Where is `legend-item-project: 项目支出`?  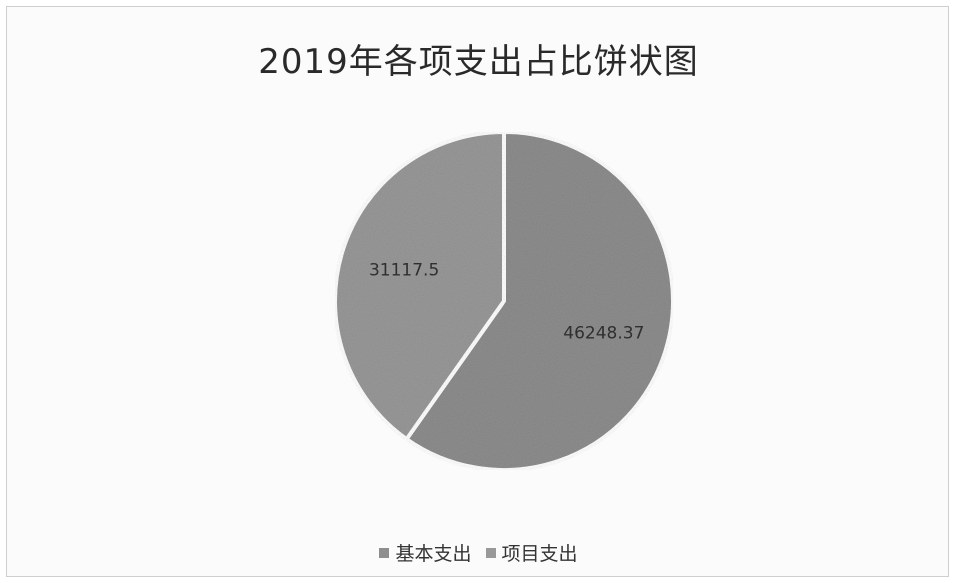 legend-item-project: 项目支出 is located at coordinates (531, 552).